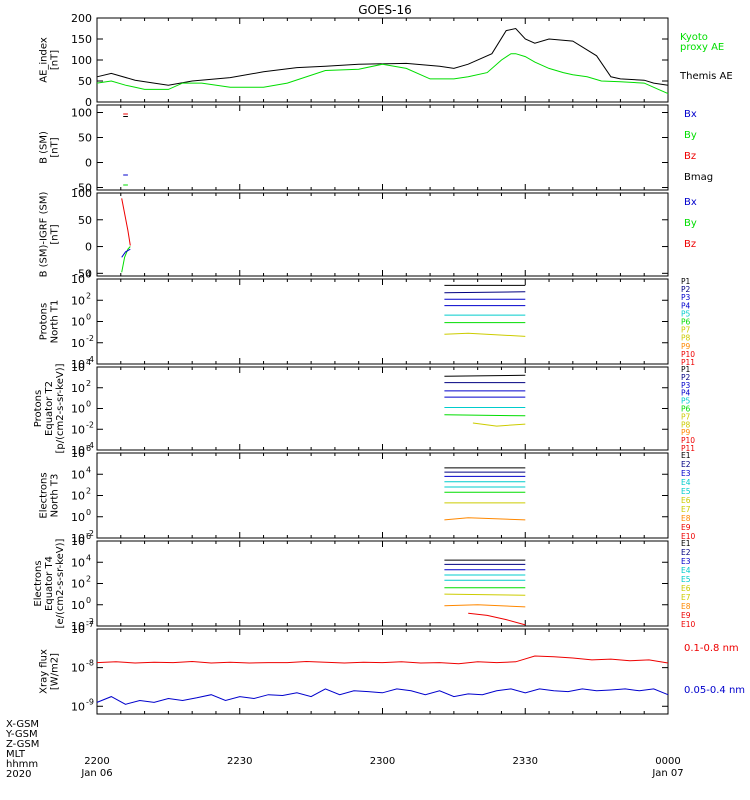 Image resolution: width=750 pixels, height=800 pixels. What do you see at coordinates (690, 114) in the screenshot?
I see `legend-entry: Bx` at bounding box center [690, 114].